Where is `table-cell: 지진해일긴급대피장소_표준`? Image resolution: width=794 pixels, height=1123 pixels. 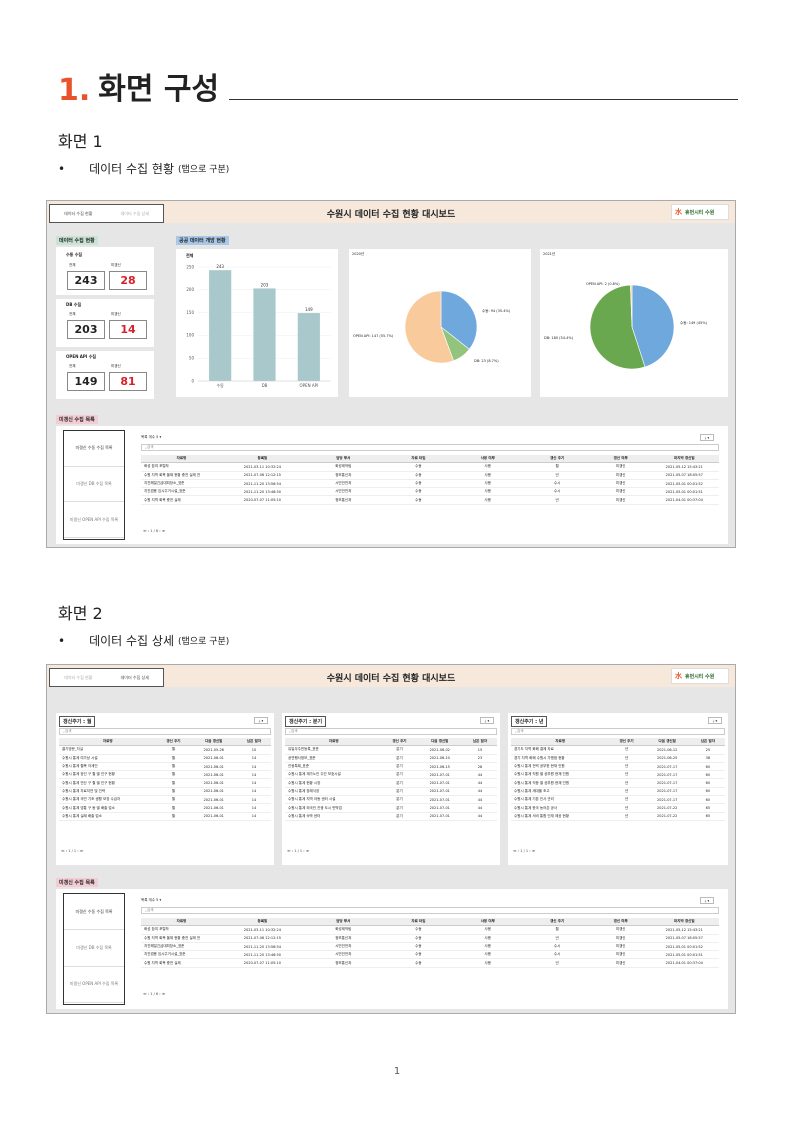 table-cell: 지진해일긴급대피장소_표준 is located at coordinates (164, 483).